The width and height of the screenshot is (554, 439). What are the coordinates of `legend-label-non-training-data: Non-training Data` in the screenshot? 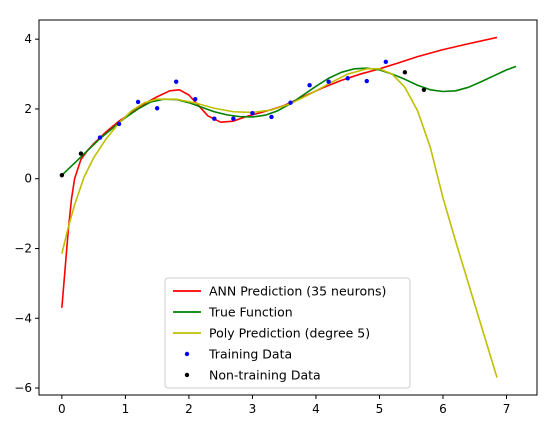 It's located at (265, 375).